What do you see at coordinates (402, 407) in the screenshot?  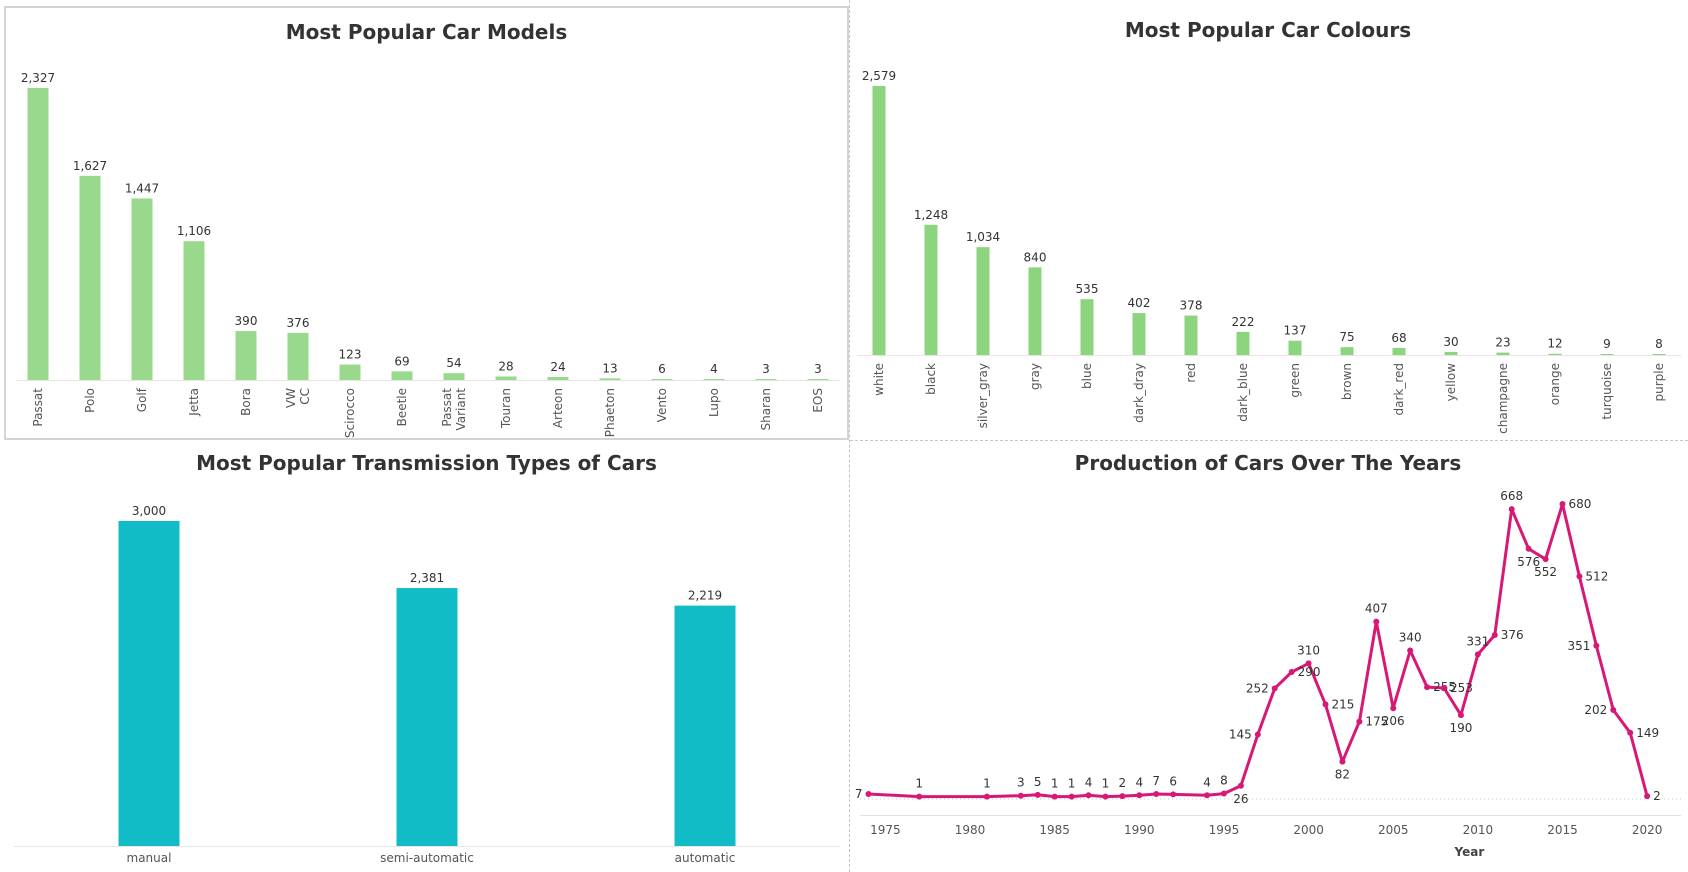 I see `category-tick-label: Beetle` at bounding box center [402, 407].